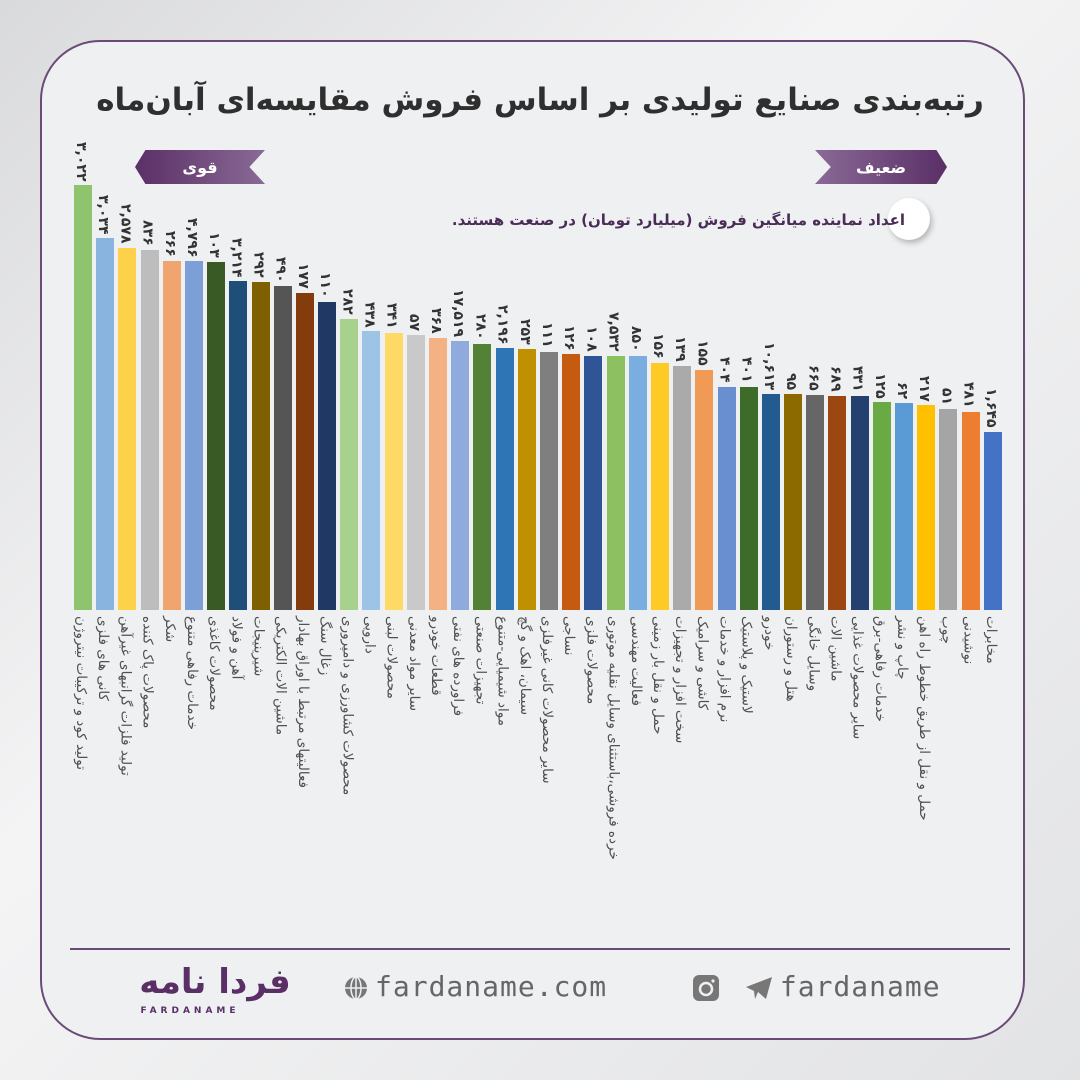 The width and height of the screenshot is (1080, 1080). I want to click on social-text: fardaname, so click(860, 986).